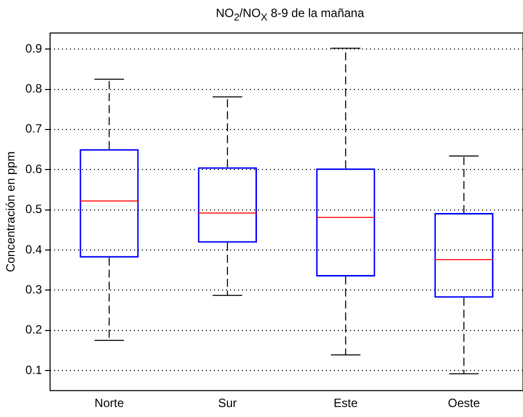  I want to click on y-tick-label: 0.7, so click(33, 129).